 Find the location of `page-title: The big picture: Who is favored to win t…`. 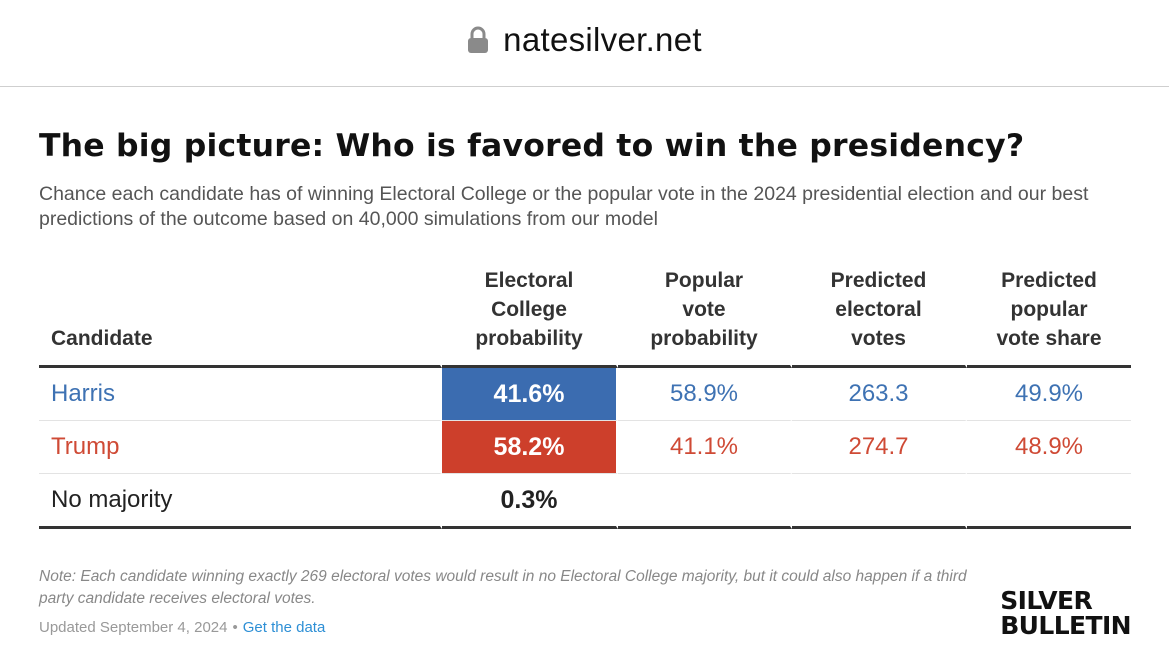

page-title: The big picture: Who is favored to win t… is located at coordinates (532, 146).